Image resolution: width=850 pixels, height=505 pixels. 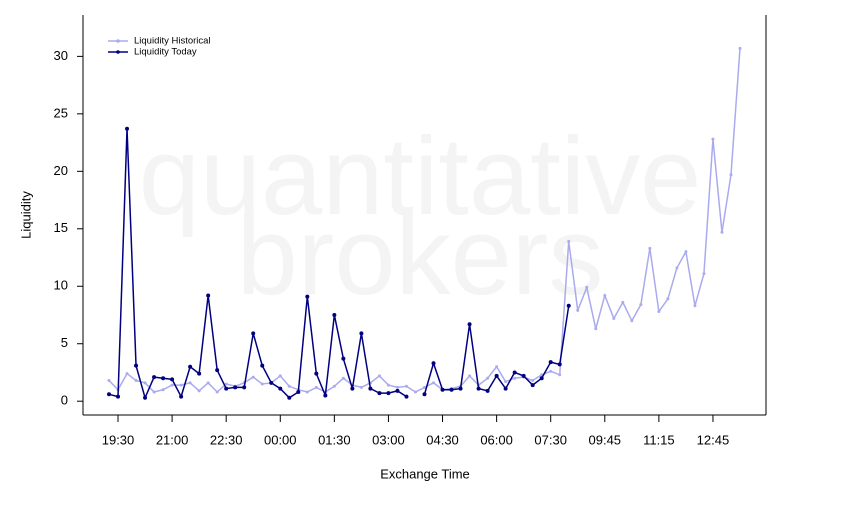 What do you see at coordinates (61, 112) in the screenshot?
I see `y-tick-label: 25` at bounding box center [61, 112].